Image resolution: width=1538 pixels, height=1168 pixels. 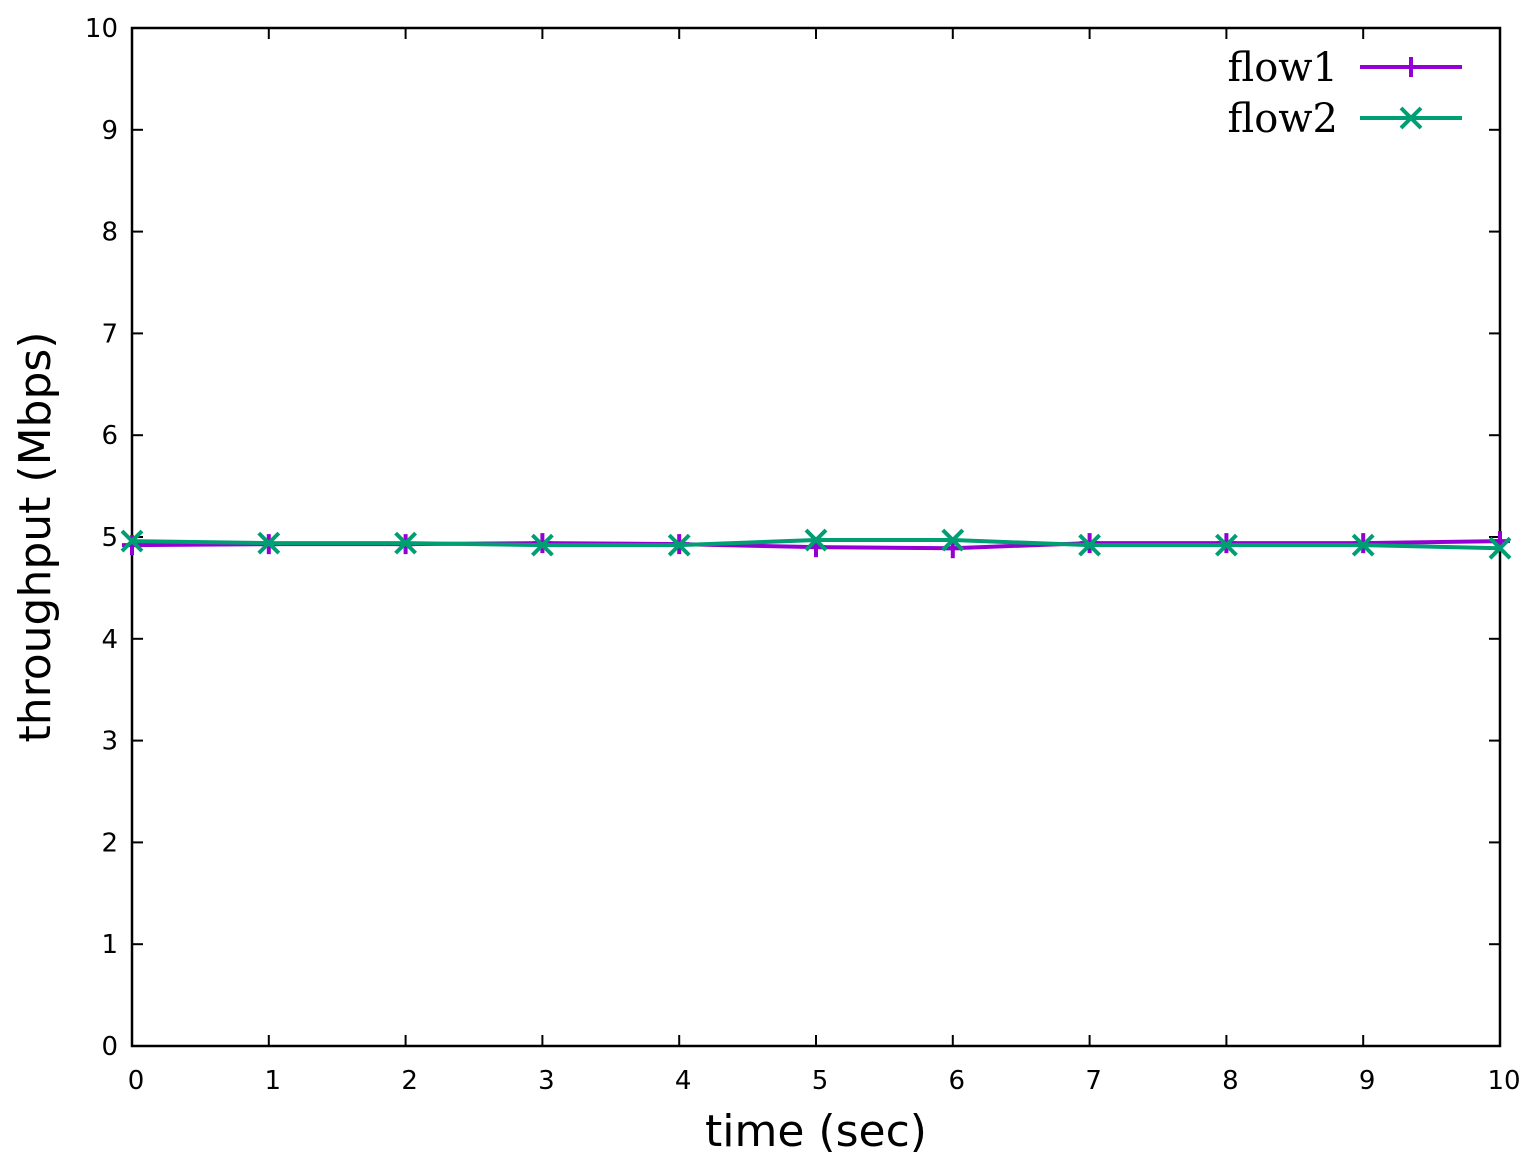 I want to click on y-tick-label: 2, so click(x=109, y=843).